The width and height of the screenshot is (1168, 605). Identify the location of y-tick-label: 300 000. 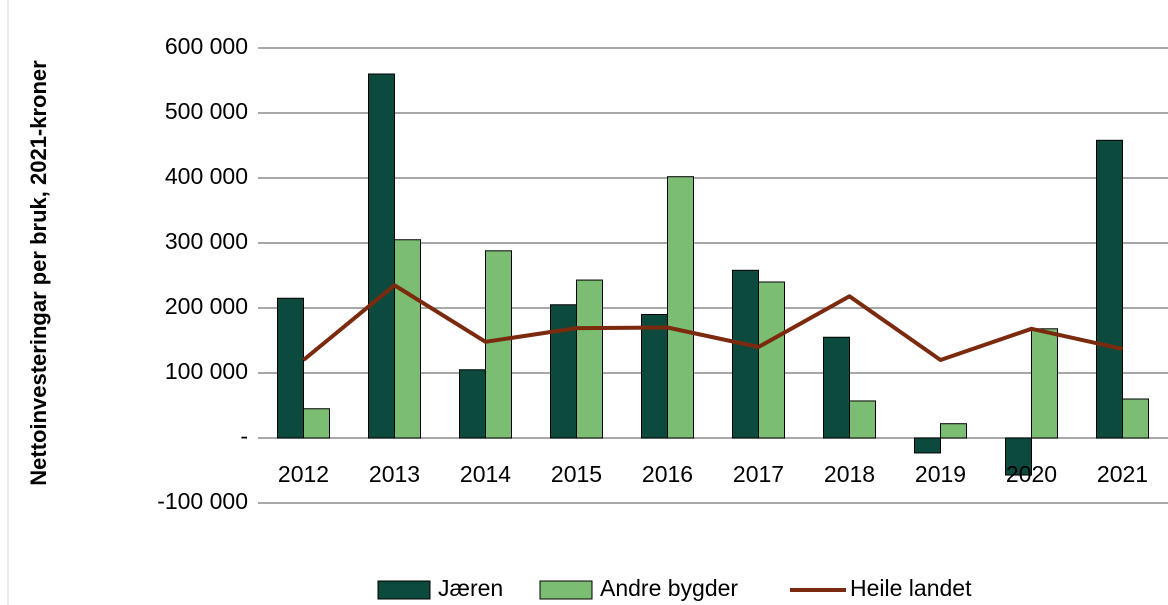
(206, 241).